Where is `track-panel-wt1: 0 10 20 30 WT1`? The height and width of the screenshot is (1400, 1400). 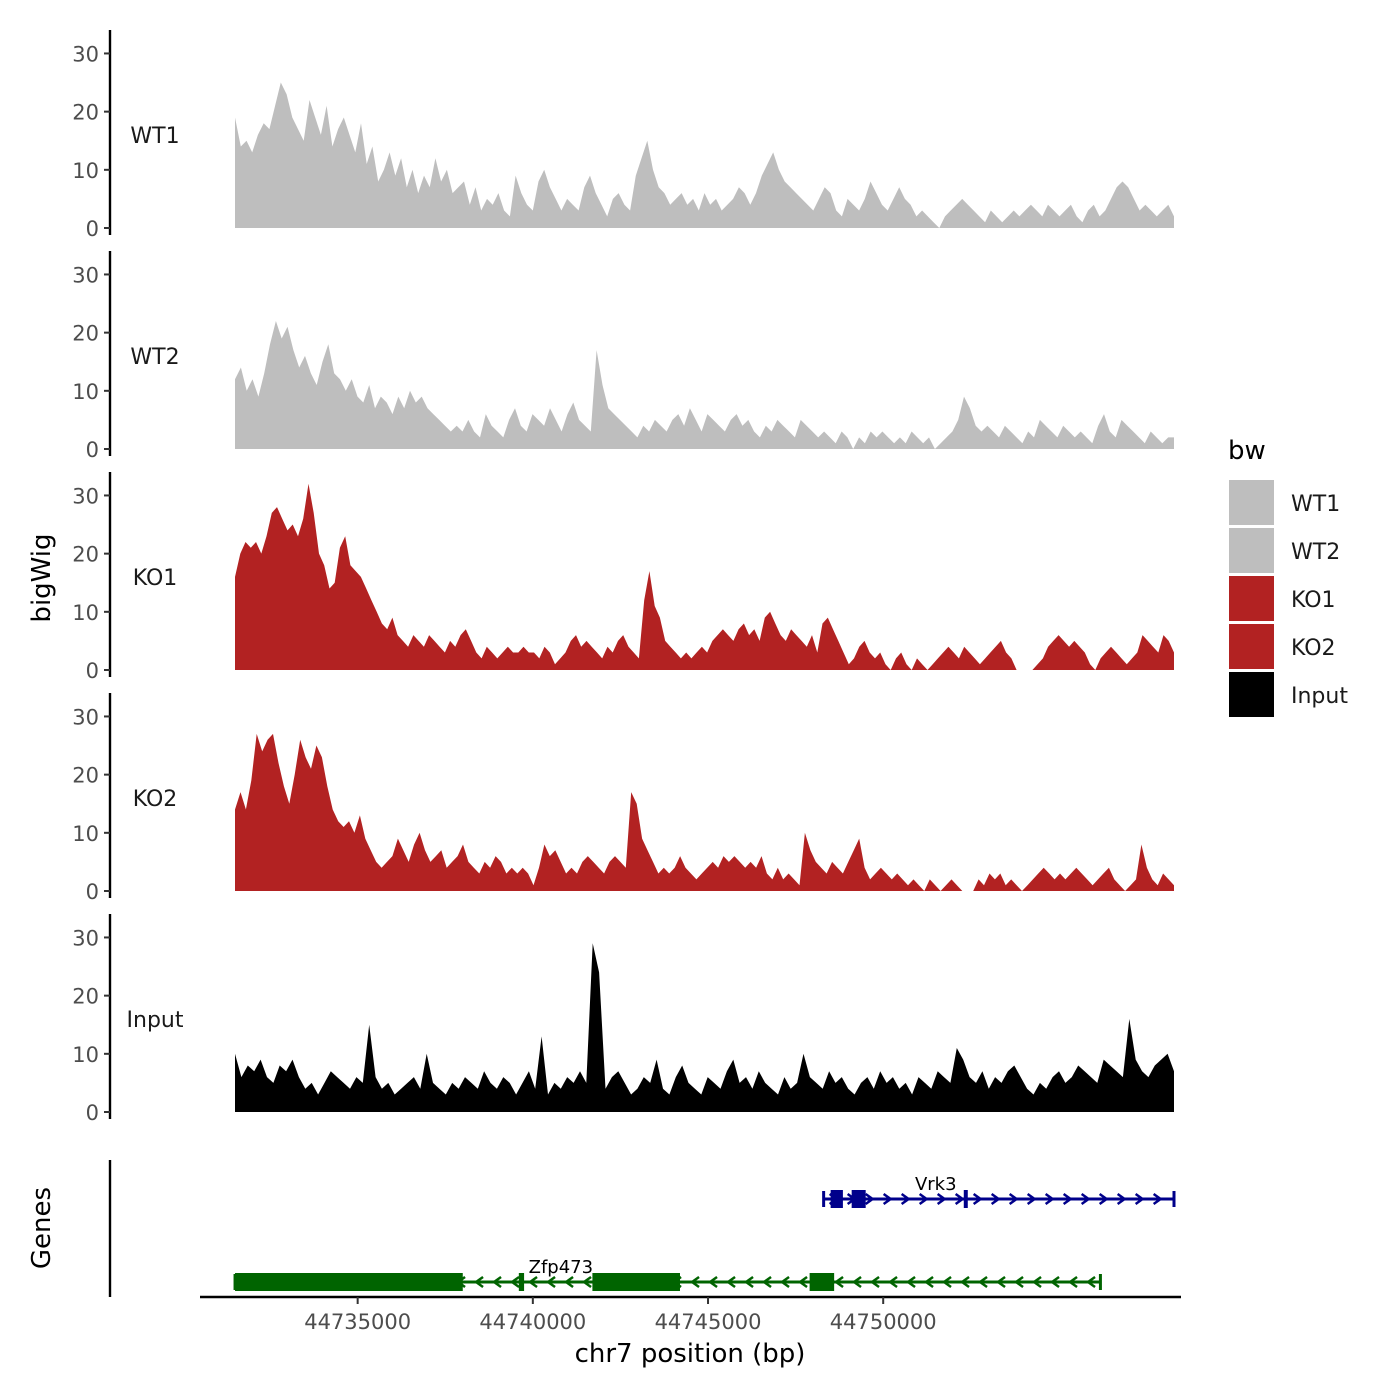
track-panel-wt1: 0 10 20 30 WT1 is located at coordinates (623, 135).